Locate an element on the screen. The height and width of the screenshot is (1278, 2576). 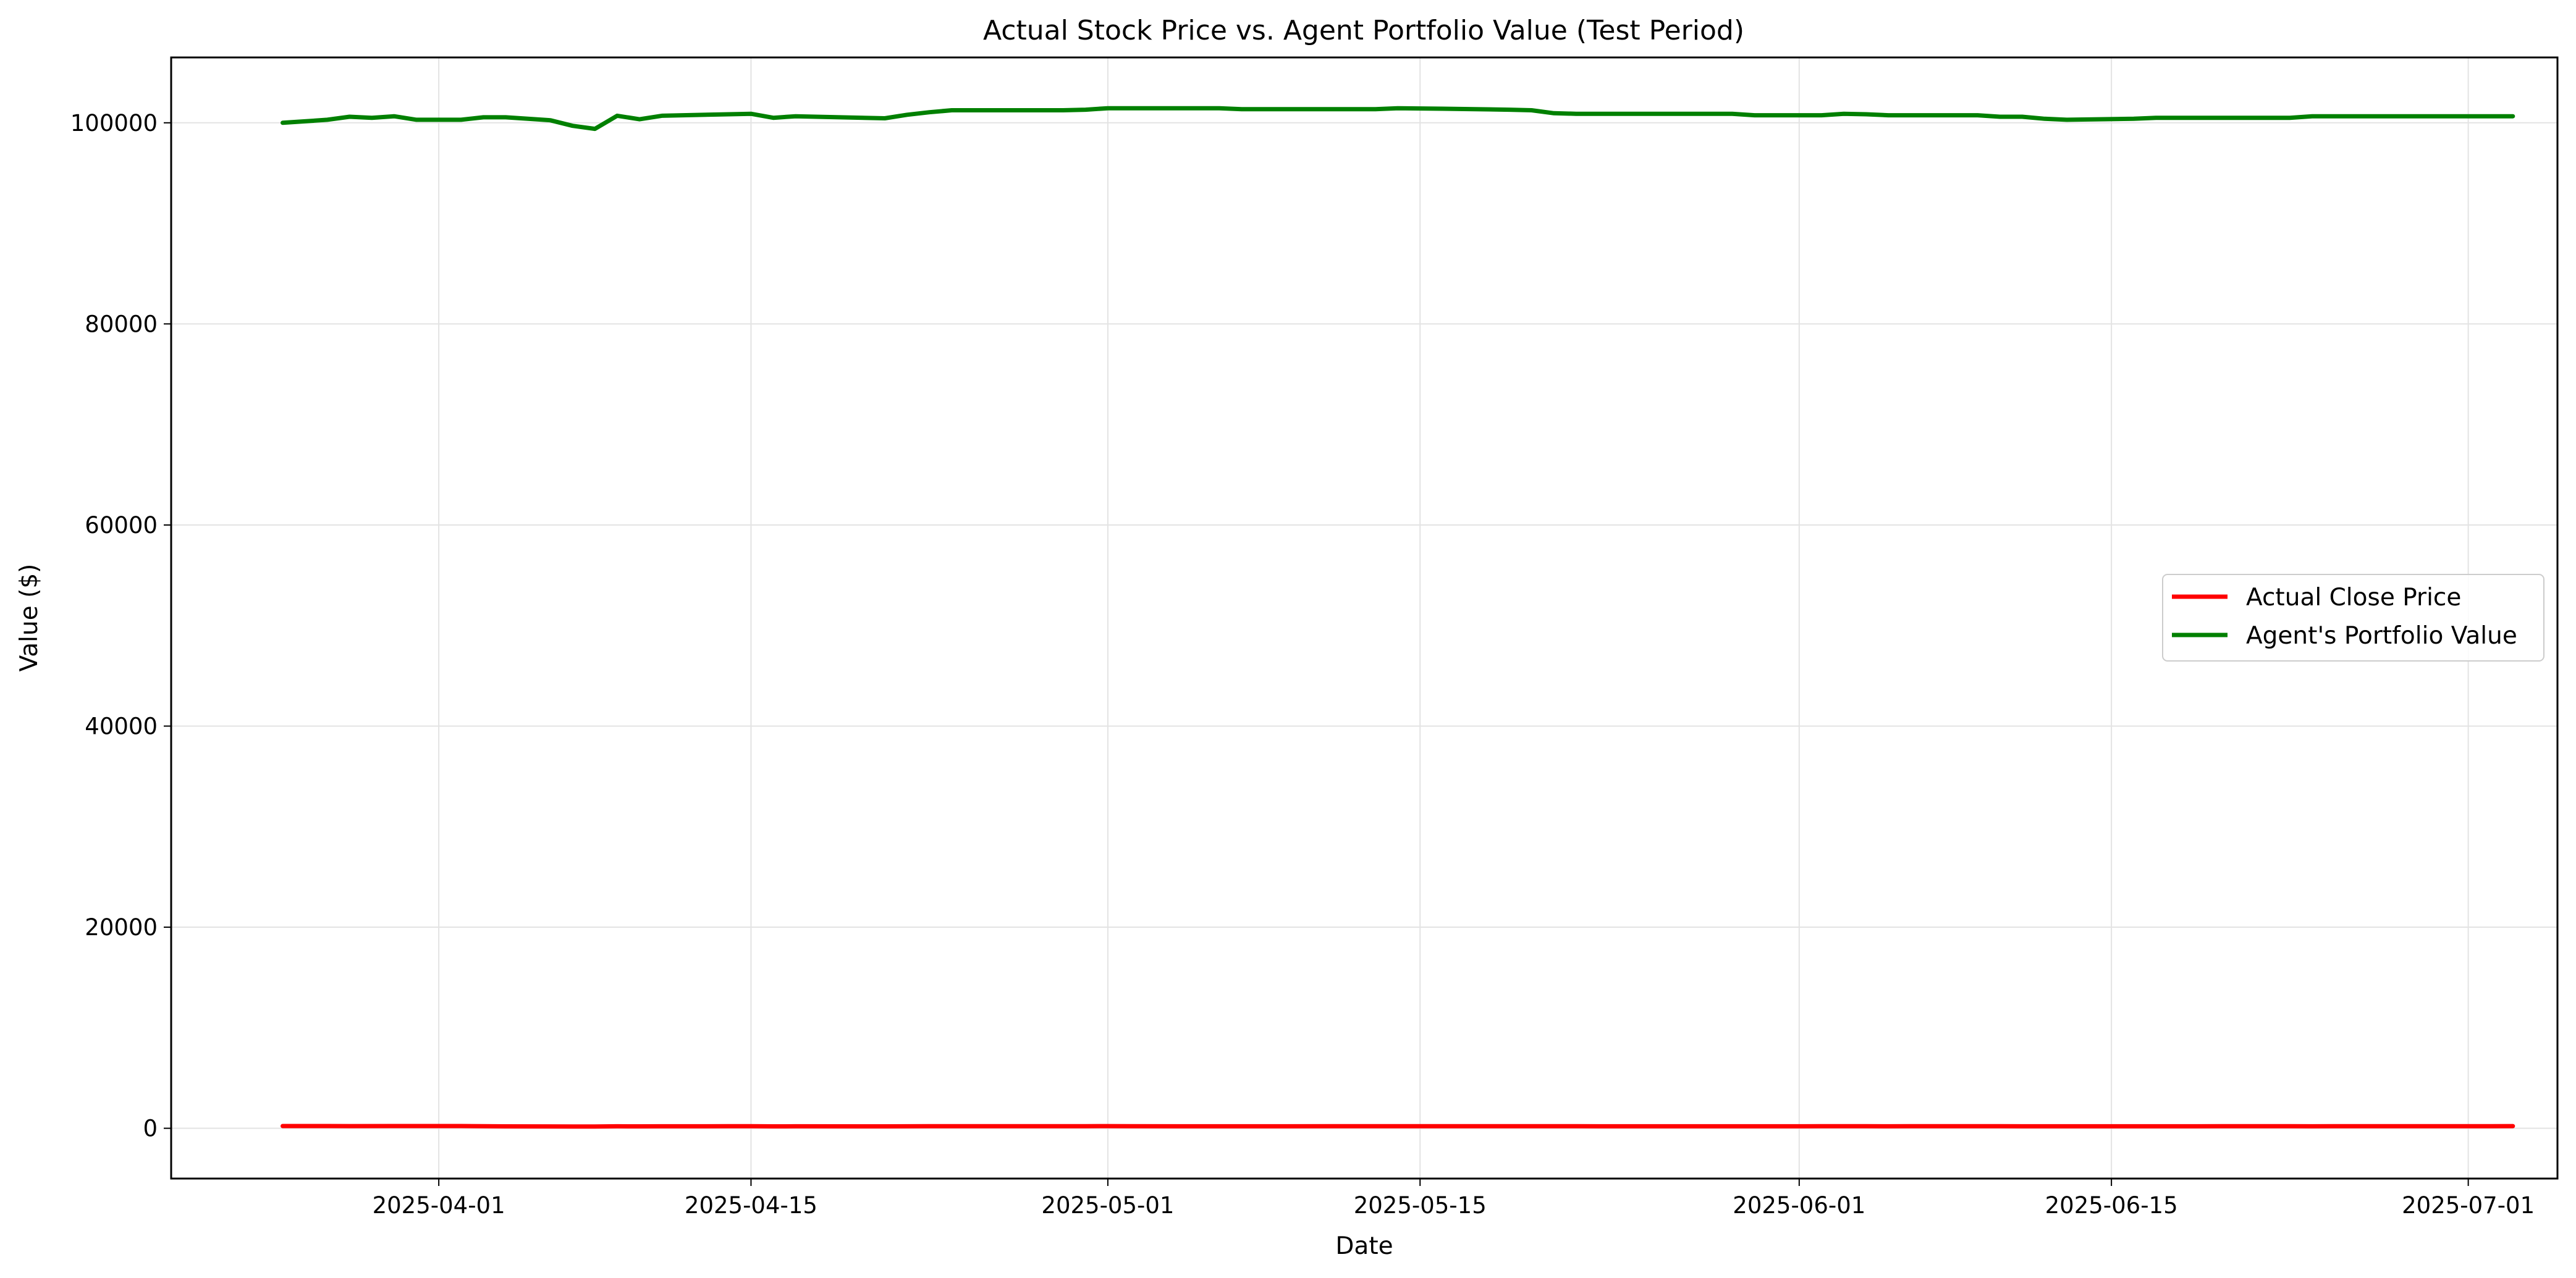
legend-label-actual-close-price: Actual Close Price is located at coordinates (2353, 598).